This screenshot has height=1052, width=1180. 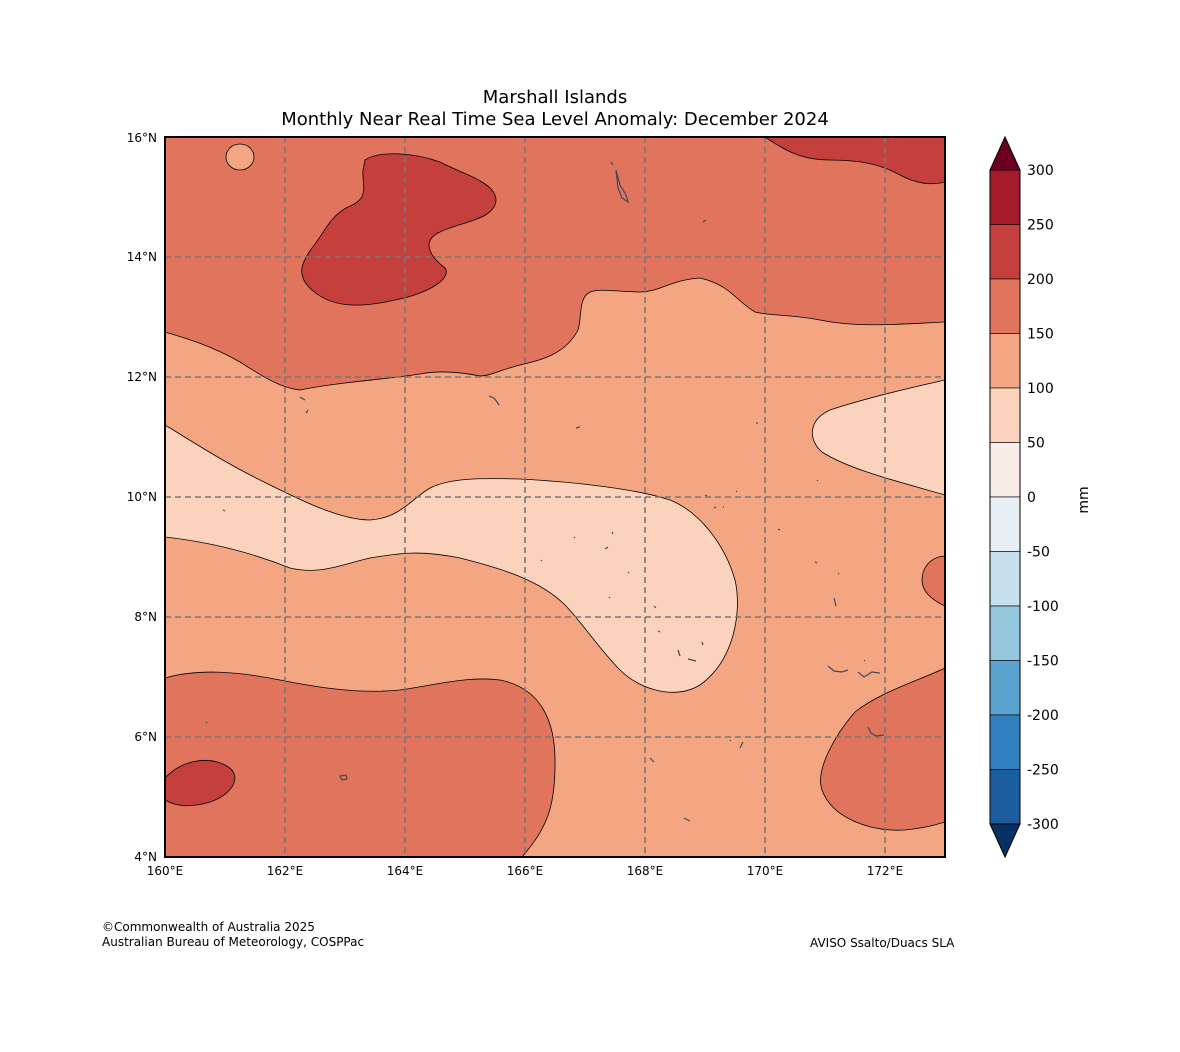 I want to click on colorbar-tick-label: 250, so click(x=1040, y=226).